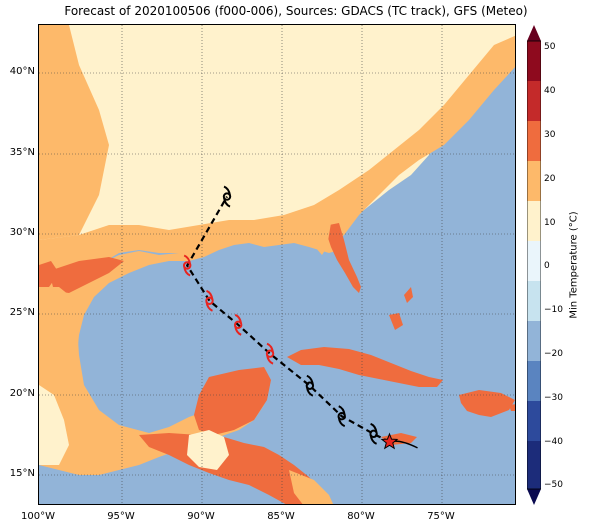  Describe the element at coordinates (86, 275) in the screenshot. I see `texas-coast-patch` at that location.